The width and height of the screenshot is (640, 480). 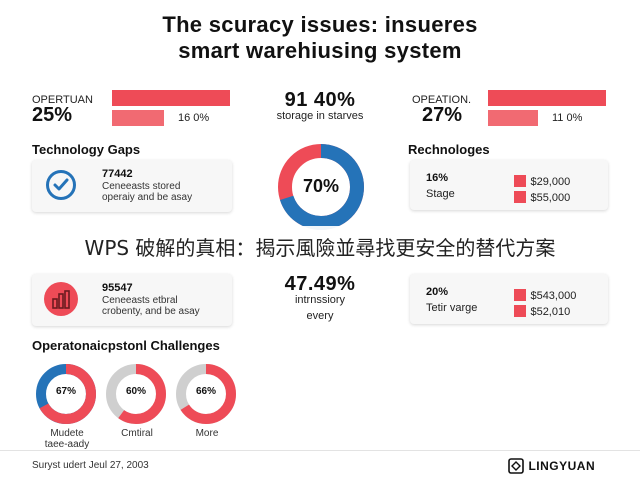 I want to click on top-left-label: OPERTUAN, so click(x=62, y=100).